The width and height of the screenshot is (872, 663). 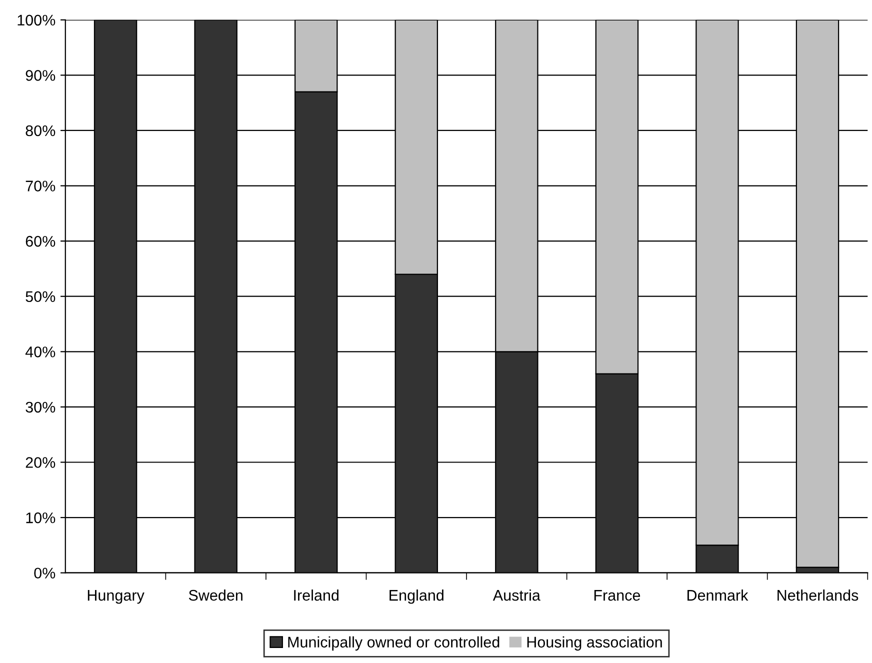 What do you see at coordinates (45, 573) in the screenshot?
I see `y-tick-label: 0%` at bounding box center [45, 573].